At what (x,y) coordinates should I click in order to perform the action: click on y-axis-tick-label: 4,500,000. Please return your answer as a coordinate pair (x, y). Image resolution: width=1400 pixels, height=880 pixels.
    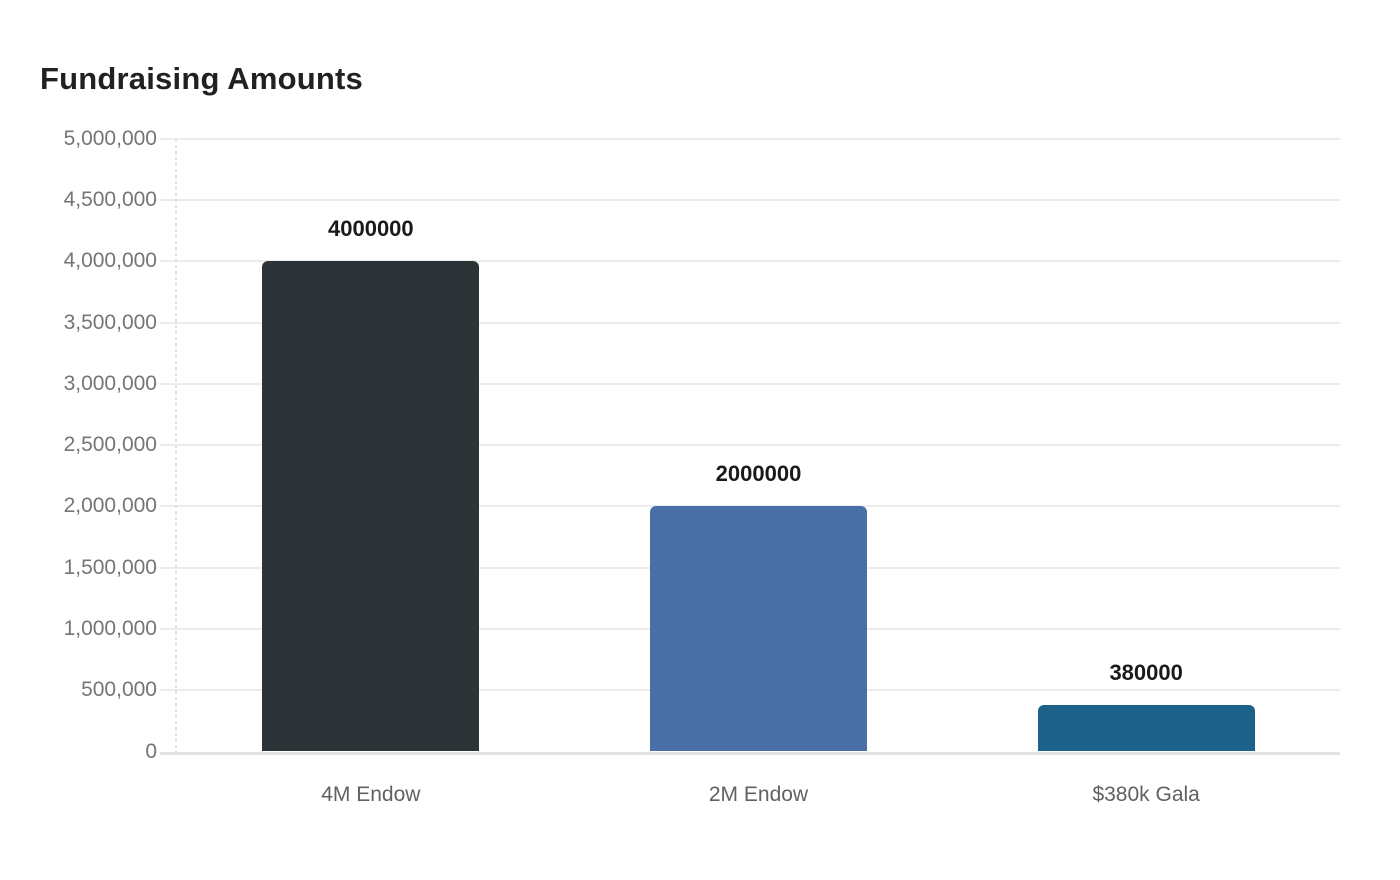
    Looking at the image, I should click on (110, 200).